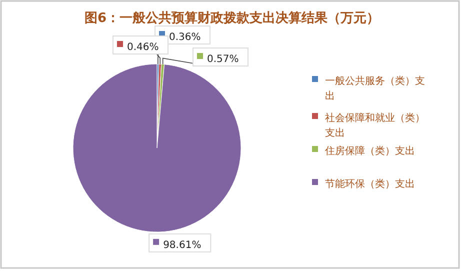  What do you see at coordinates (185, 37) in the screenshot?
I see `data-label: 0.36%` at bounding box center [185, 37].